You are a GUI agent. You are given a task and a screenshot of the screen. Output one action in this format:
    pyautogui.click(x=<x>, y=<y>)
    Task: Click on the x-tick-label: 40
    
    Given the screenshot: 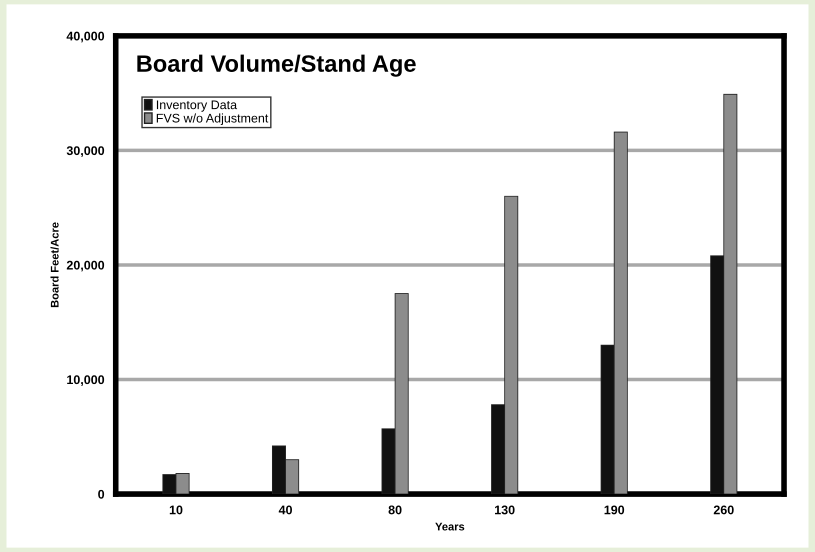 What is the action you would take?
    pyautogui.click(x=285, y=509)
    